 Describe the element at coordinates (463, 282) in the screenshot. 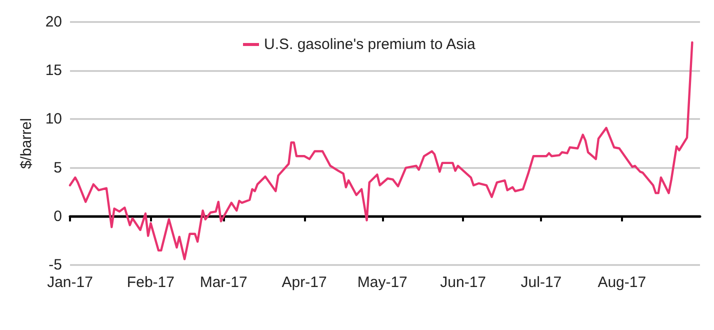

I see `x-tick-label: Jun-17` at that location.